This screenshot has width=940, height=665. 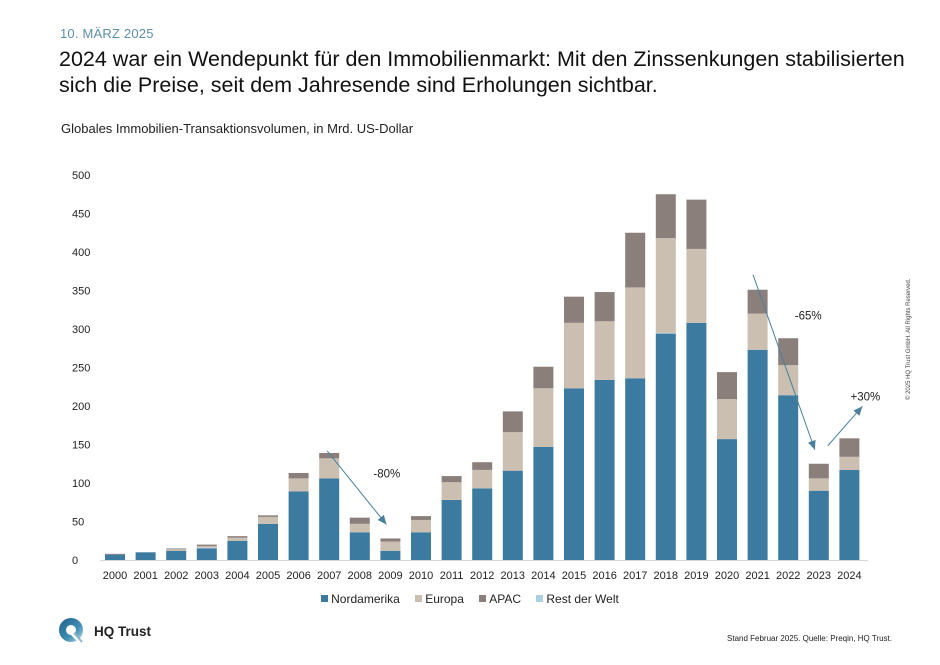 I want to click on y-tick-label: 450, so click(x=81, y=215).